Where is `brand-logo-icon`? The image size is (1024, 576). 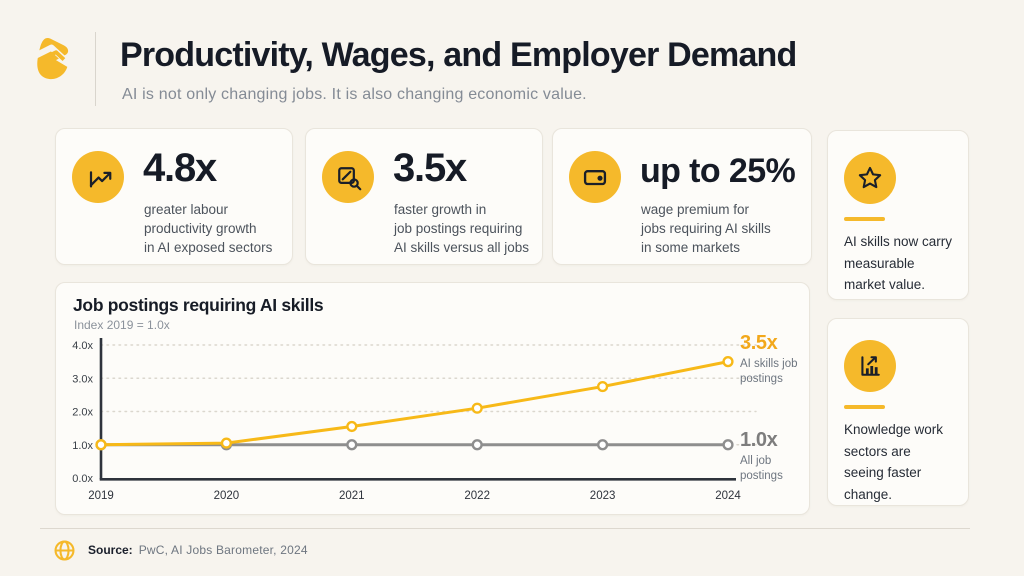 brand-logo-icon is located at coordinates (51, 59).